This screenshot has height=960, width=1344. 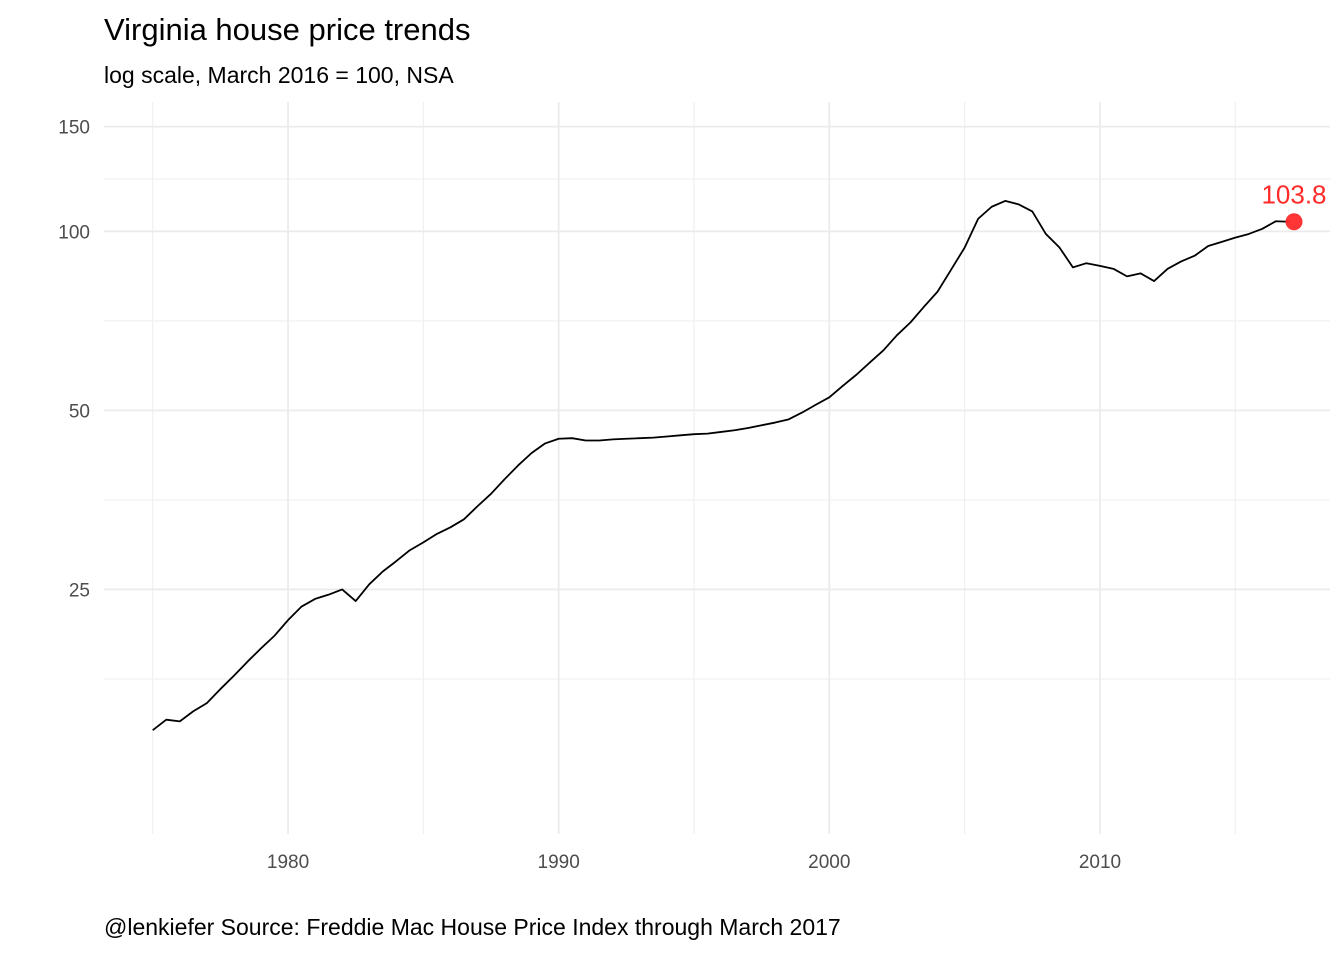 I want to click on highlight-label: 103.8, so click(x=1293, y=195).